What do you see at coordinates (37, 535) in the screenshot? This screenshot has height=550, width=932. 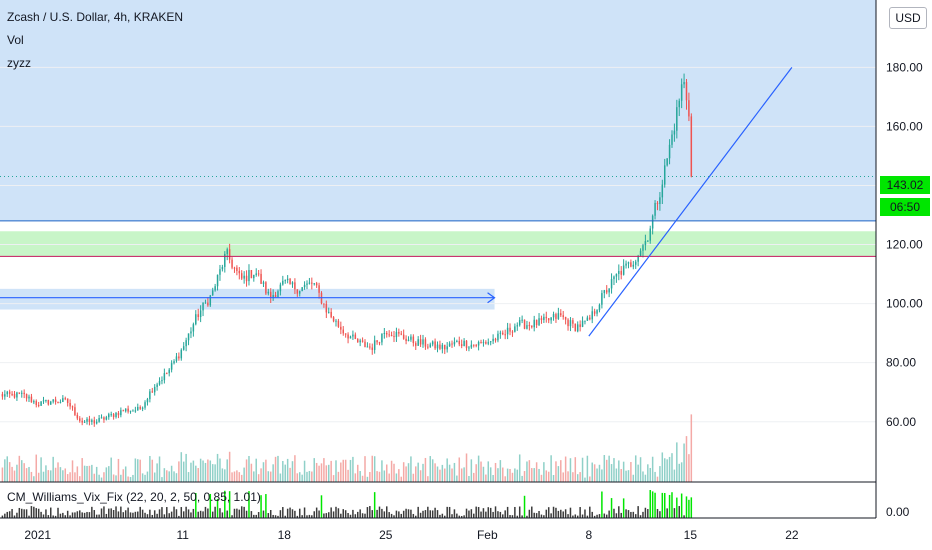 I see `time-tick-label: 2021` at bounding box center [37, 535].